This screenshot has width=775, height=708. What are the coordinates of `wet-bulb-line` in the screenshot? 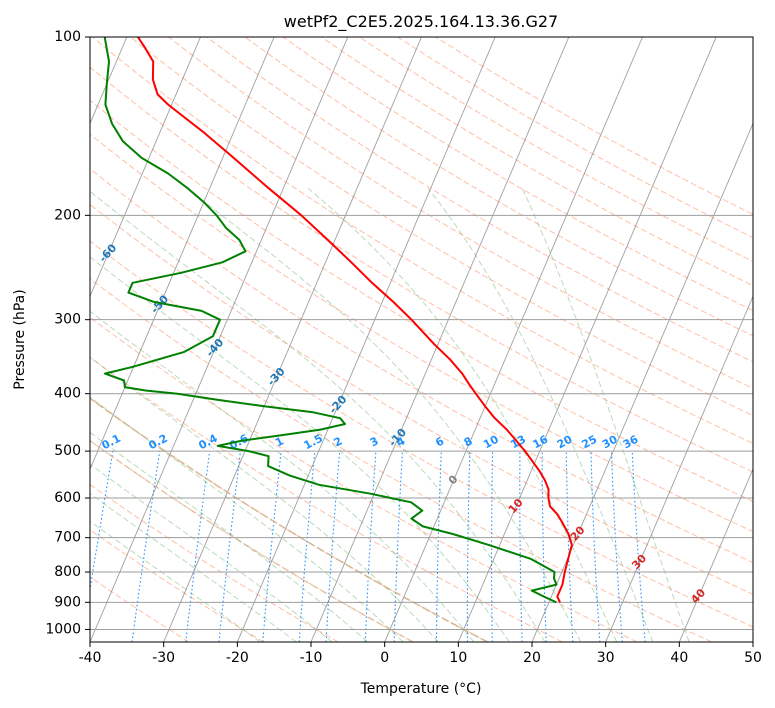 It's located at (252, 540).